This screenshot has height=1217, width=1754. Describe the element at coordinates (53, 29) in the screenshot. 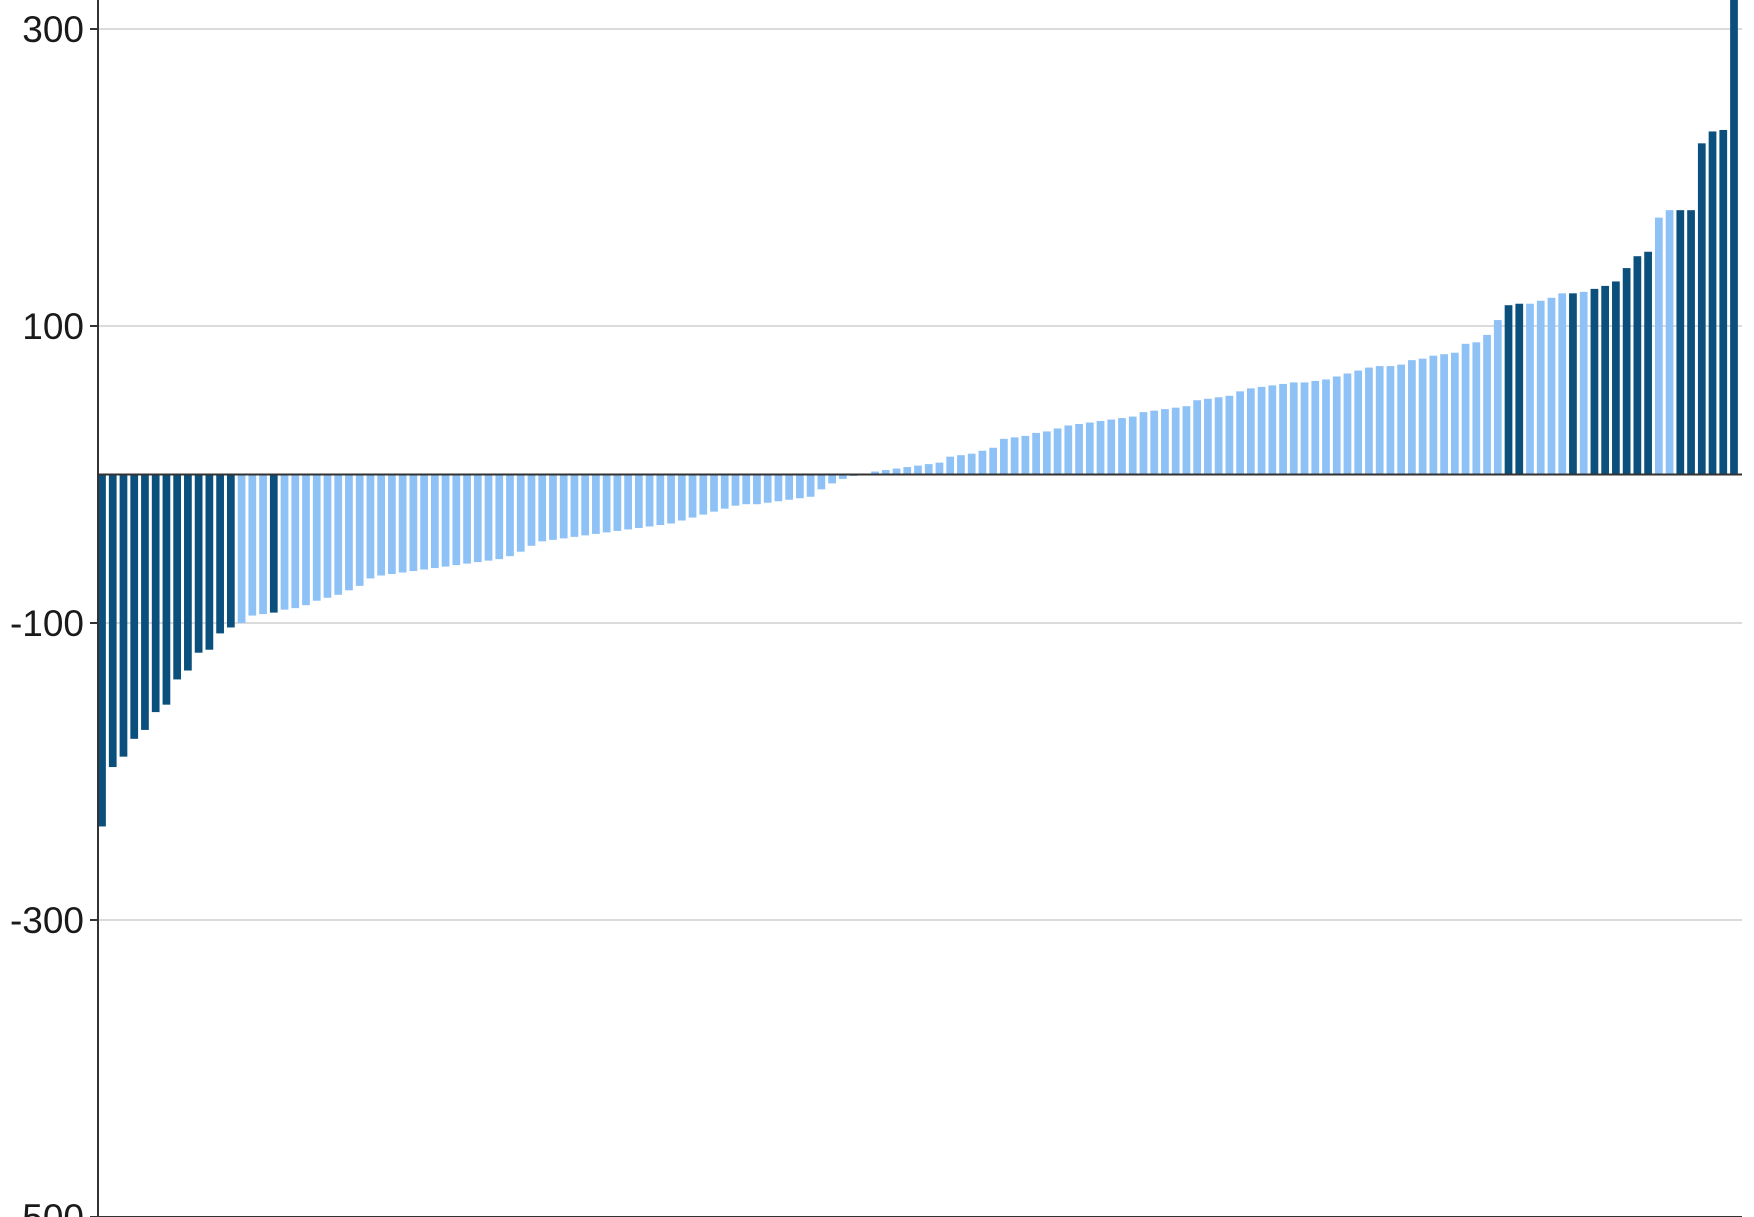

I see `y-tick-label: 300` at that location.